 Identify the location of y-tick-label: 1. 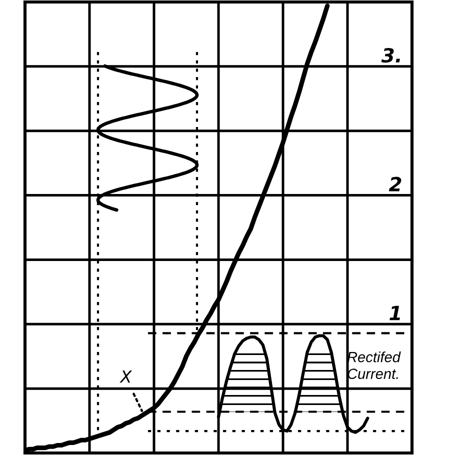
(395, 313).